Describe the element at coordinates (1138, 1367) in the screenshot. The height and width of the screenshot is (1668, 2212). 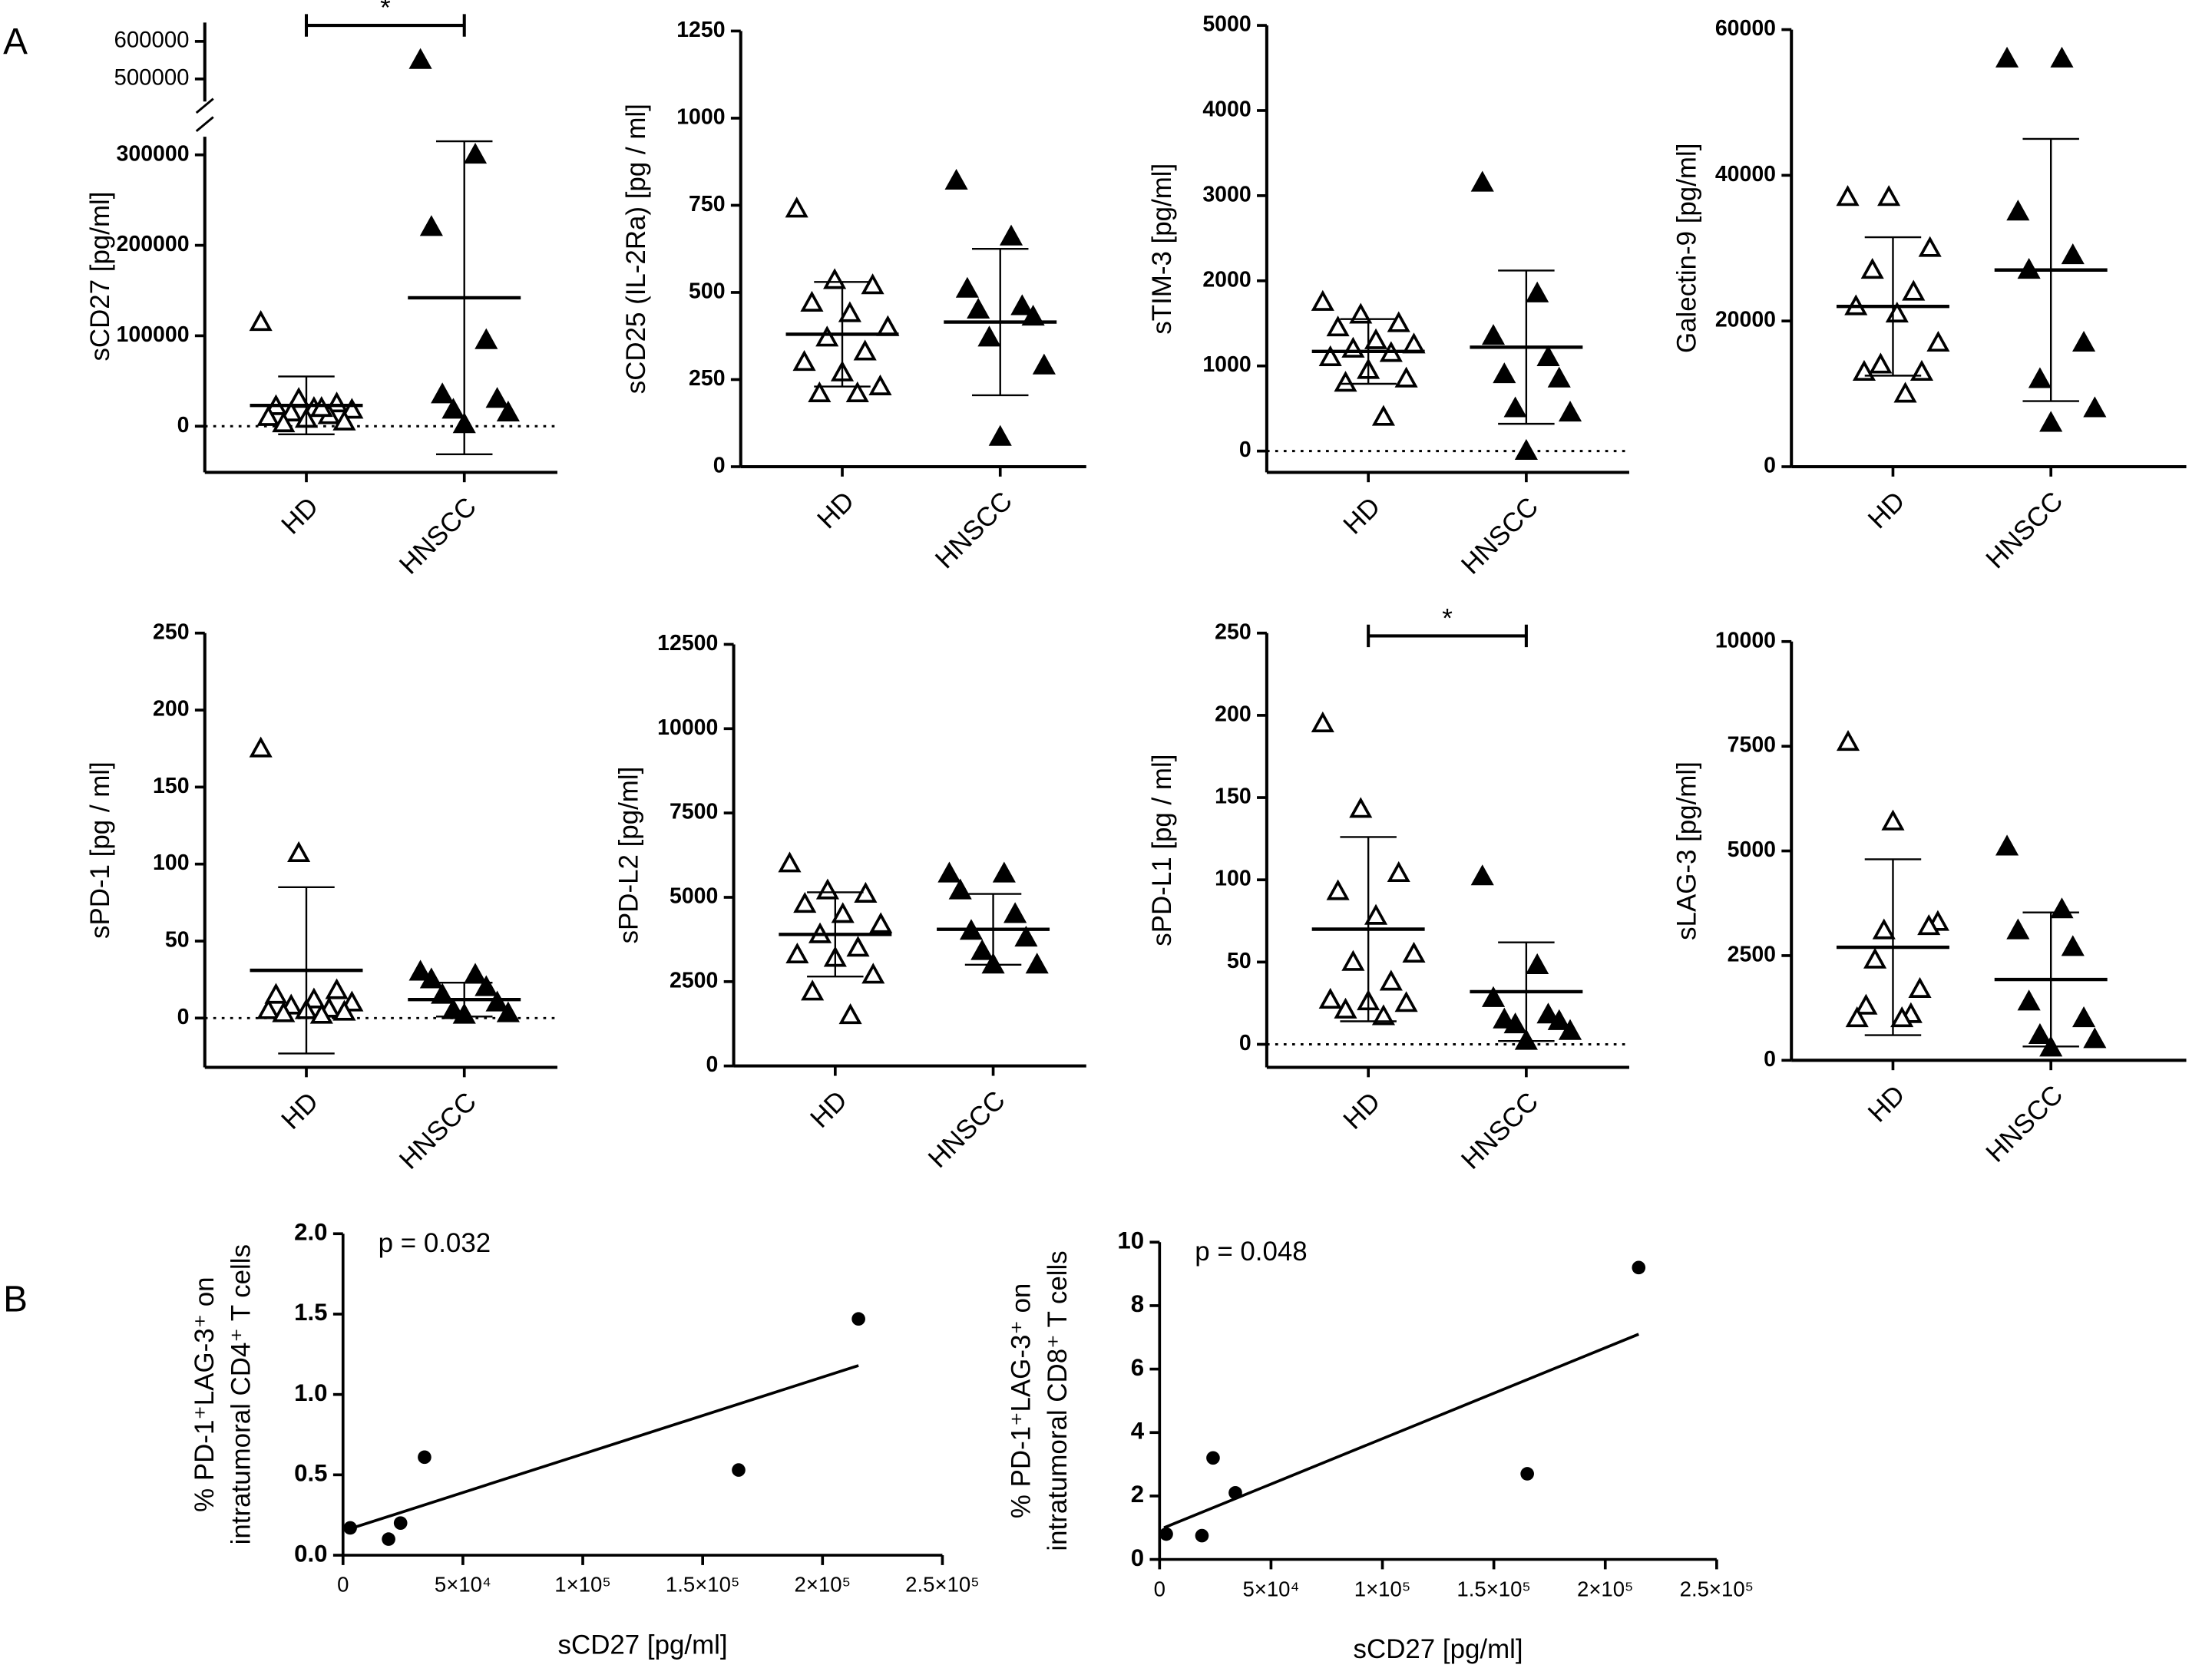
I see `y-tick-label: 6` at that location.